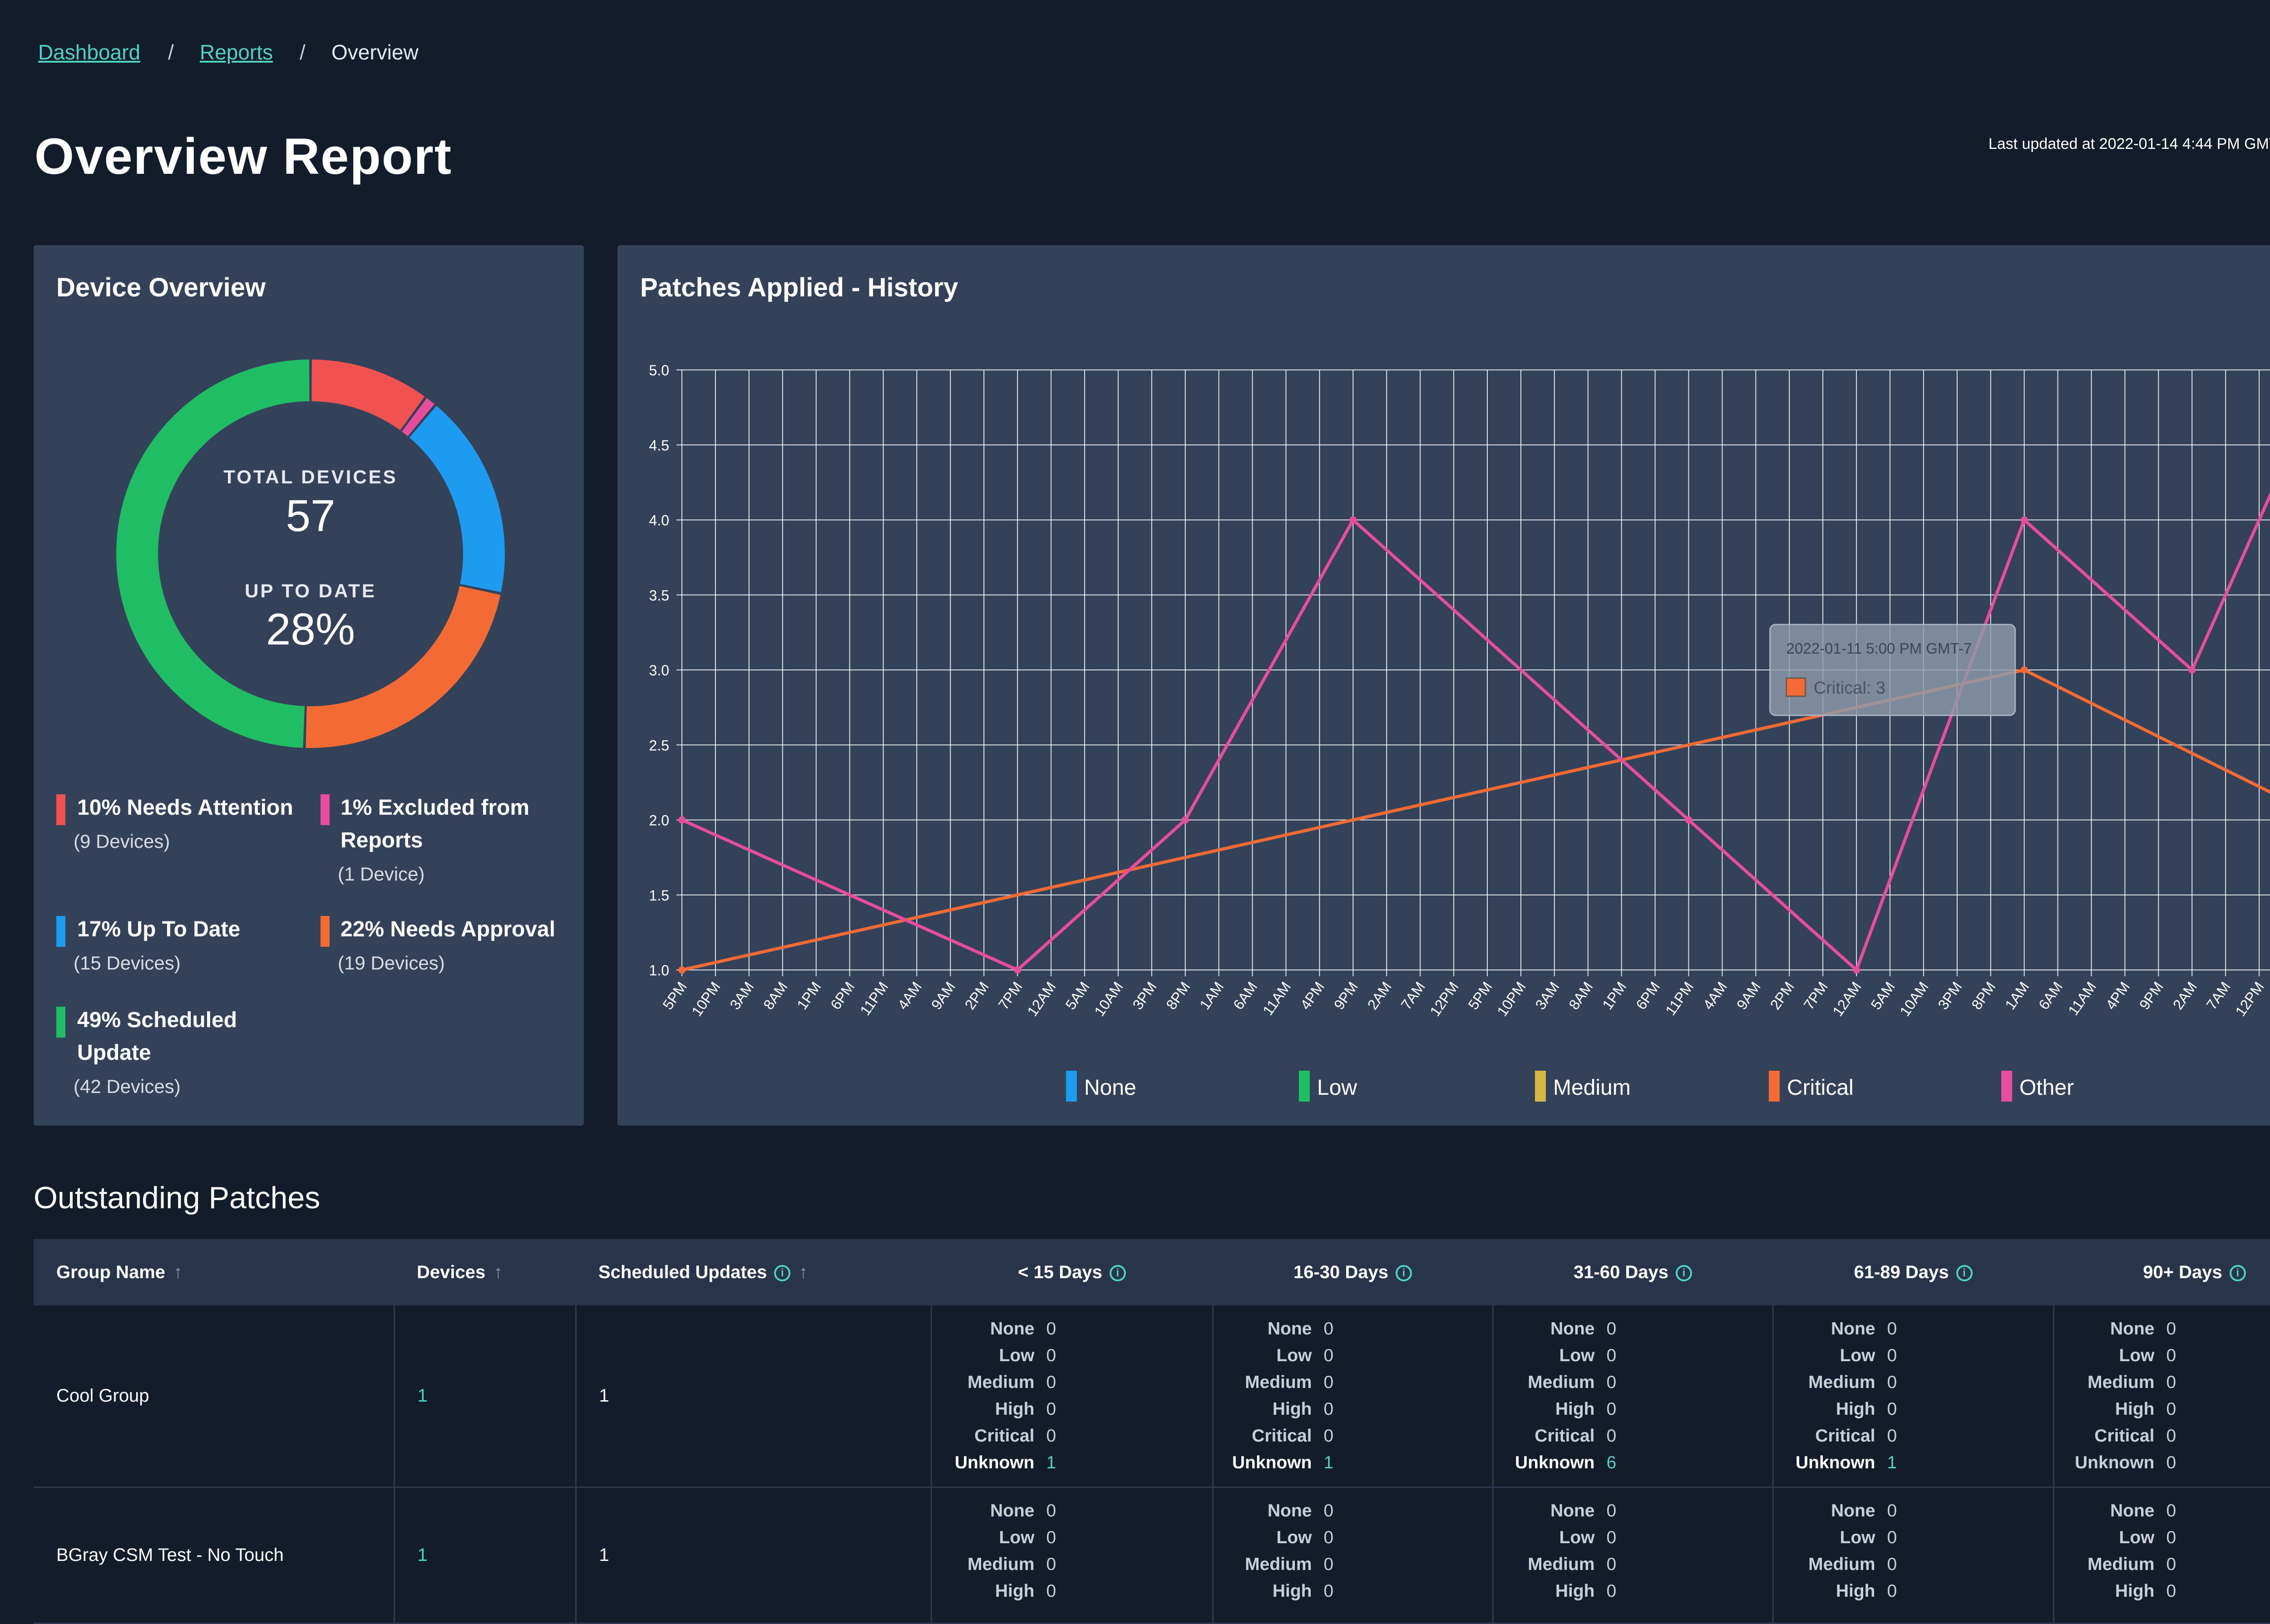  What do you see at coordinates (1108, 999) in the screenshot?
I see `x-tick-label: 10AM` at bounding box center [1108, 999].